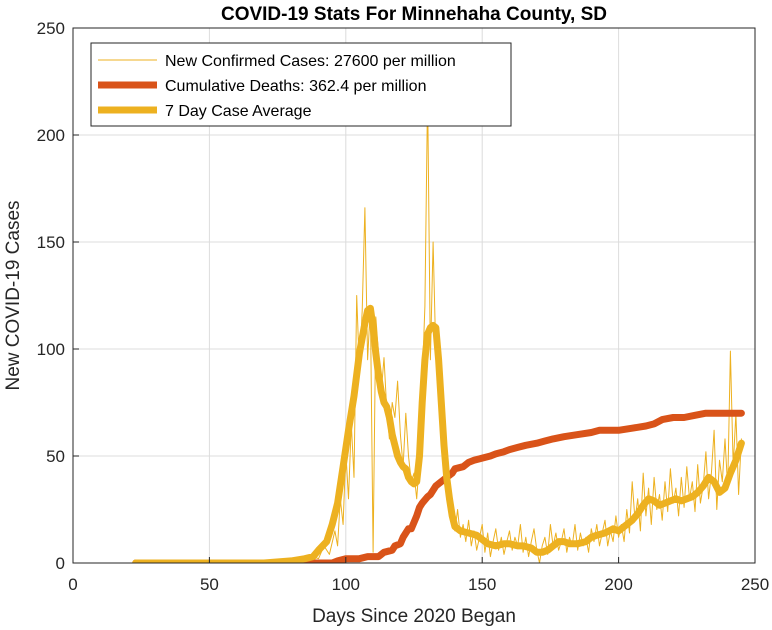 The height and width of the screenshot is (630, 772). What do you see at coordinates (55, 456) in the screenshot?
I see `y-tick-label: 50` at bounding box center [55, 456].